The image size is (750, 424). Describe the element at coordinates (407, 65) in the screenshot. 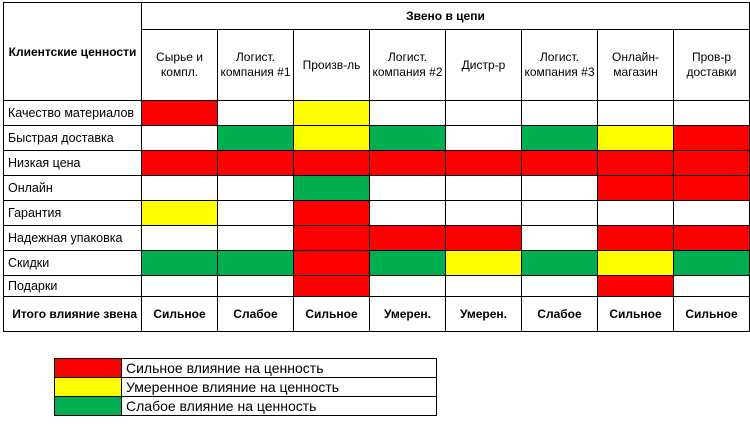

I see `column-header: Логист. компания #2` at that location.